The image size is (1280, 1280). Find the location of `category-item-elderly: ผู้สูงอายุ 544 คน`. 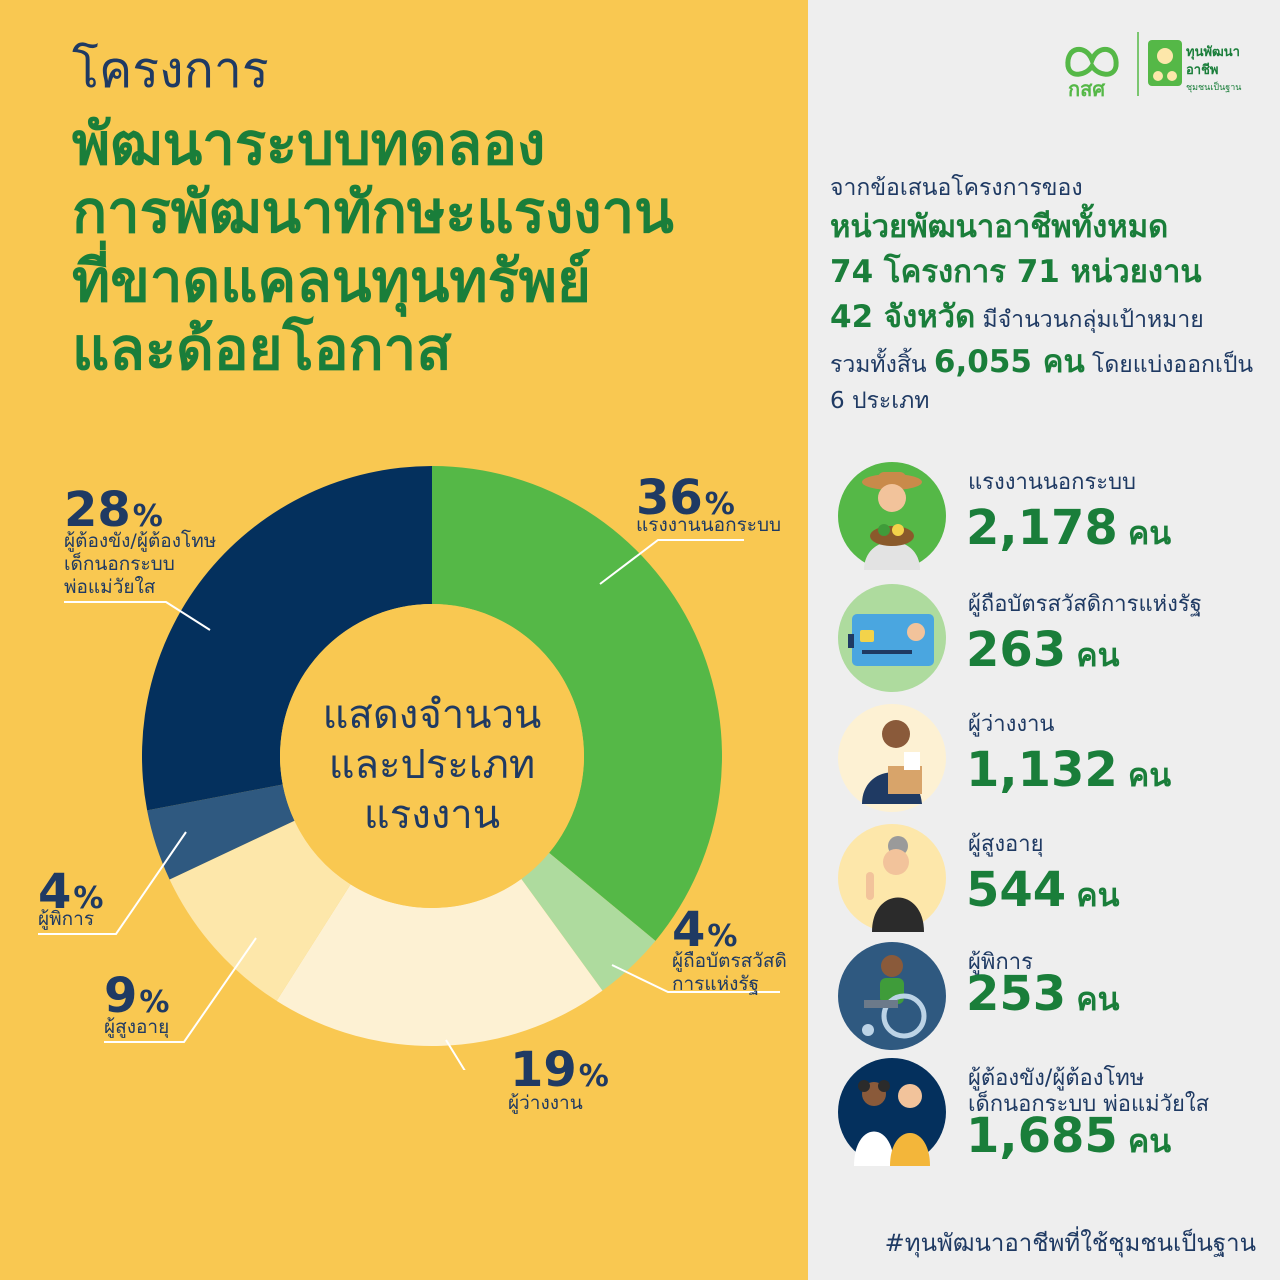

category-item-elderly: ผู้สูงอายุ 544 คน is located at coordinates (1058, 879).